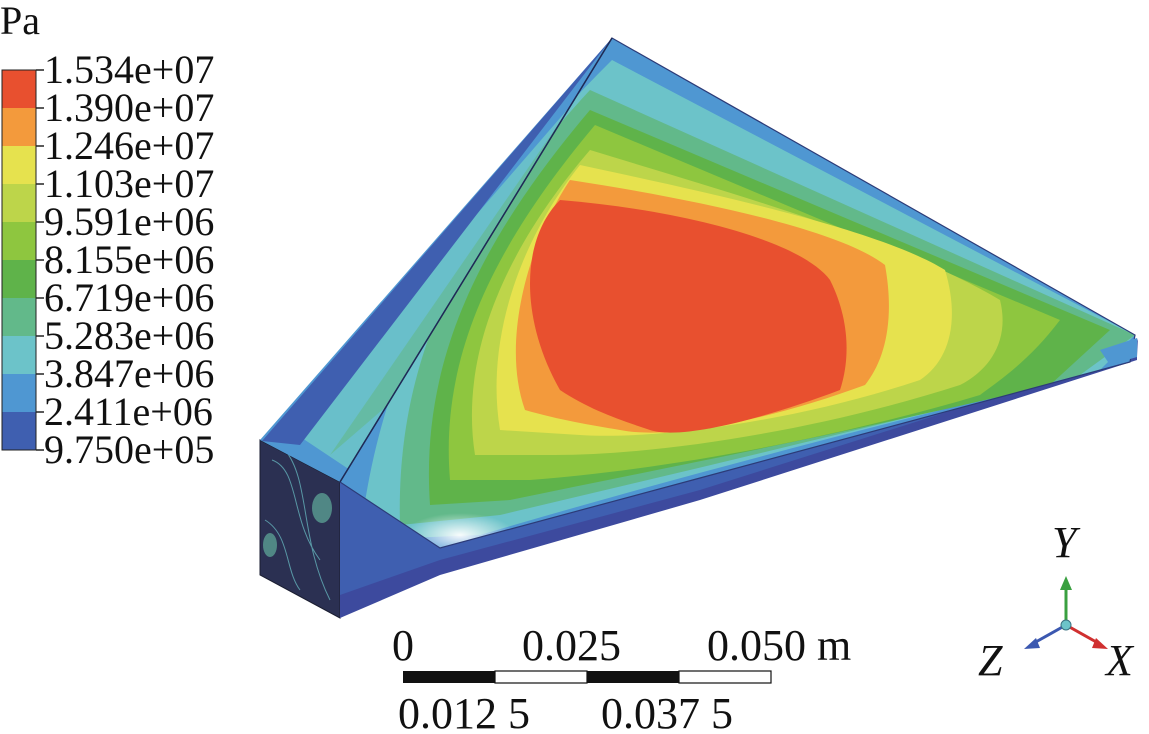 The height and width of the screenshot is (734, 1149). I want to click on legend-label: 1.103e+07, so click(129, 183).